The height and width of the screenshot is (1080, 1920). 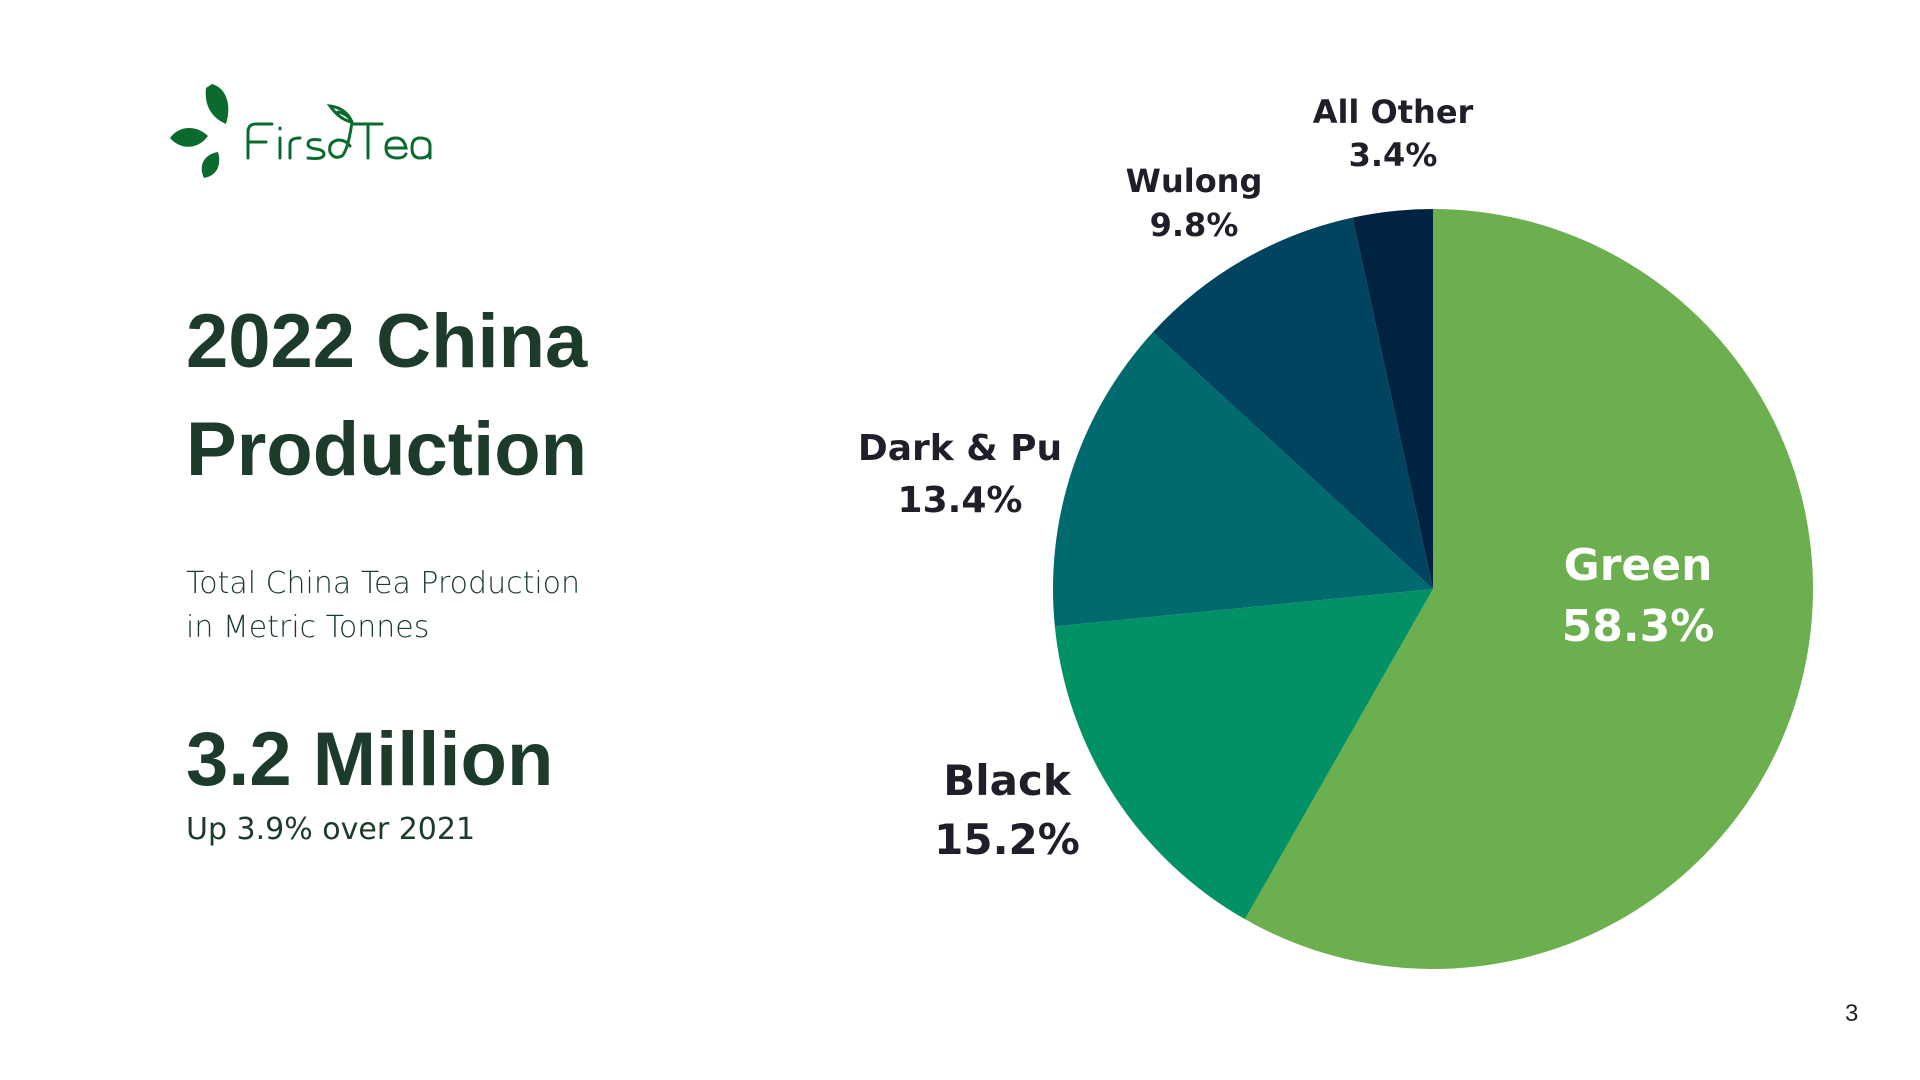 What do you see at coordinates (1638, 626) in the screenshot?
I see `slice-value: 58.3%` at bounding box center [1638, 626].